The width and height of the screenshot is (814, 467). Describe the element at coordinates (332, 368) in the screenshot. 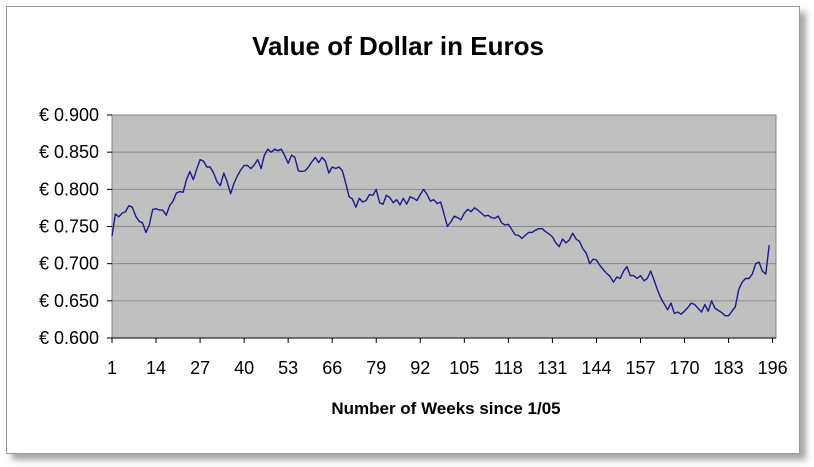

I see `x-tick-label: 66` at that location.